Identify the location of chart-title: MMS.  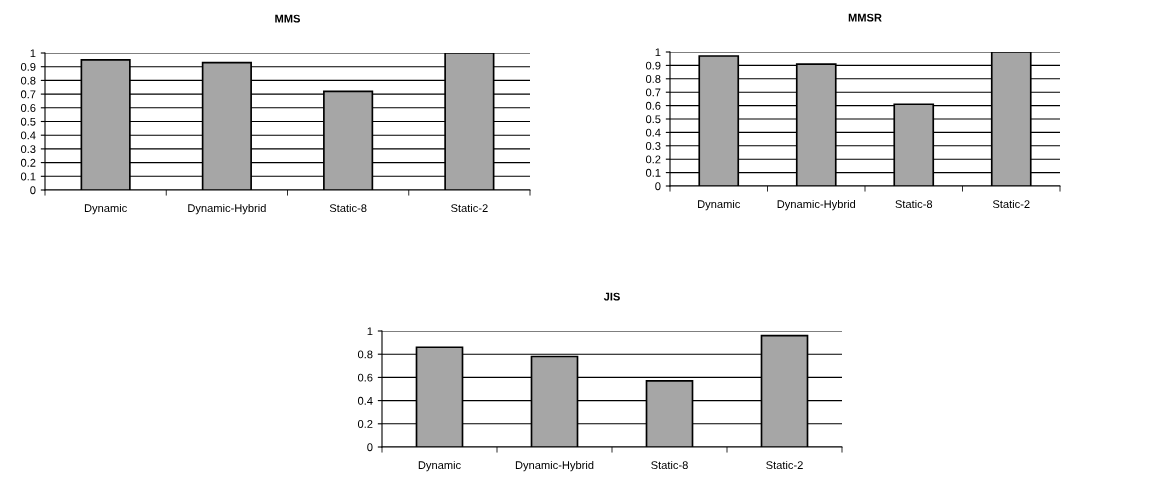
(288, 18).